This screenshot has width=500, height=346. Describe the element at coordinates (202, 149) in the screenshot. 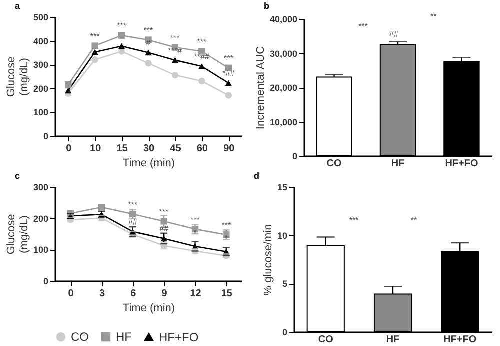

I see `x-tick-label: 60` at that location.